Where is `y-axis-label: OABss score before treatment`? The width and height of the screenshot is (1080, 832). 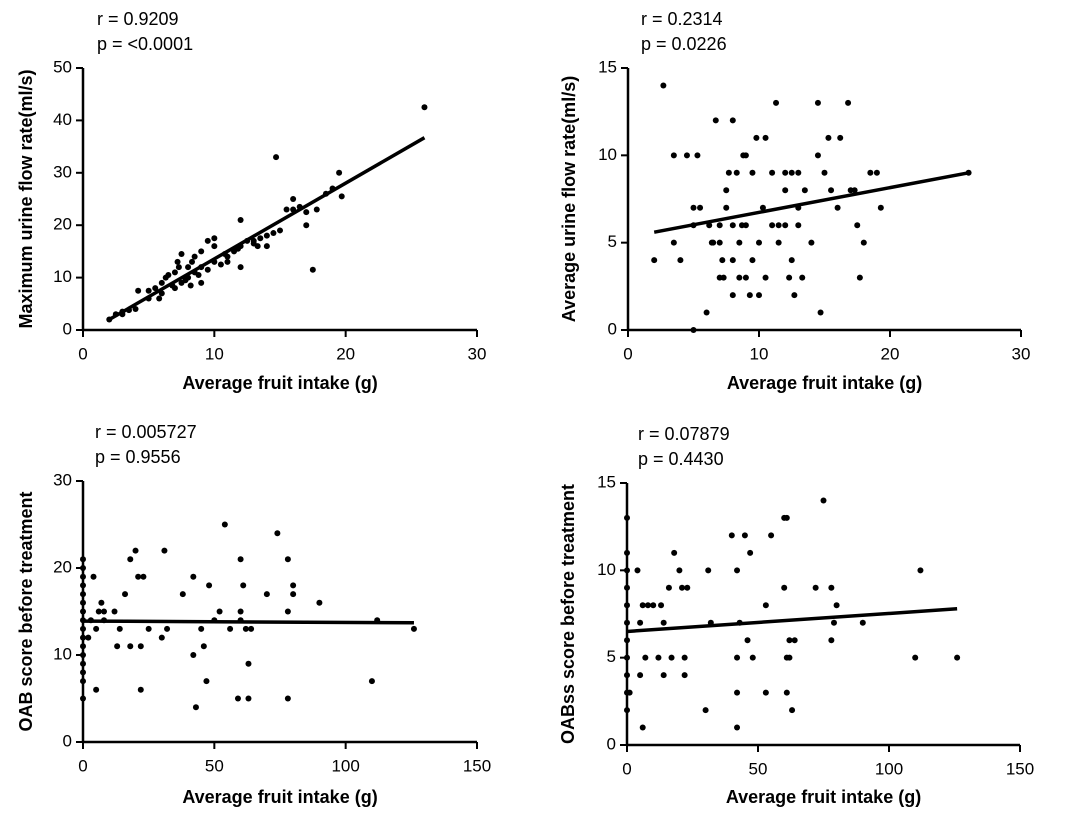 y-axis-label: OABss score before treatment is located at coordinates (568, 614).